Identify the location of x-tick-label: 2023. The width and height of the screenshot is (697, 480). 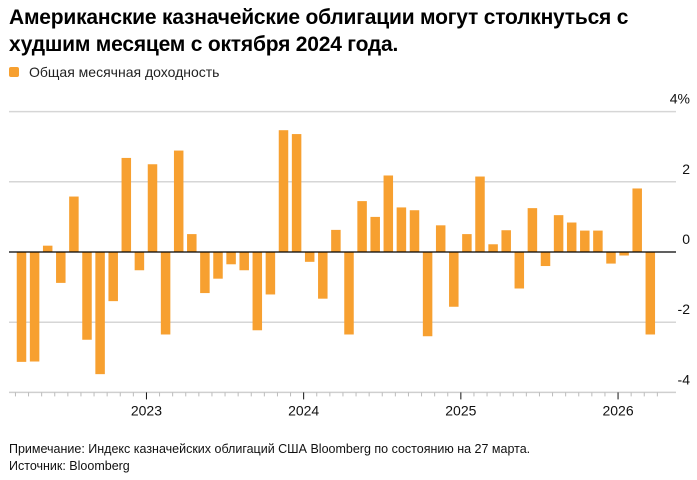
(146, 410).